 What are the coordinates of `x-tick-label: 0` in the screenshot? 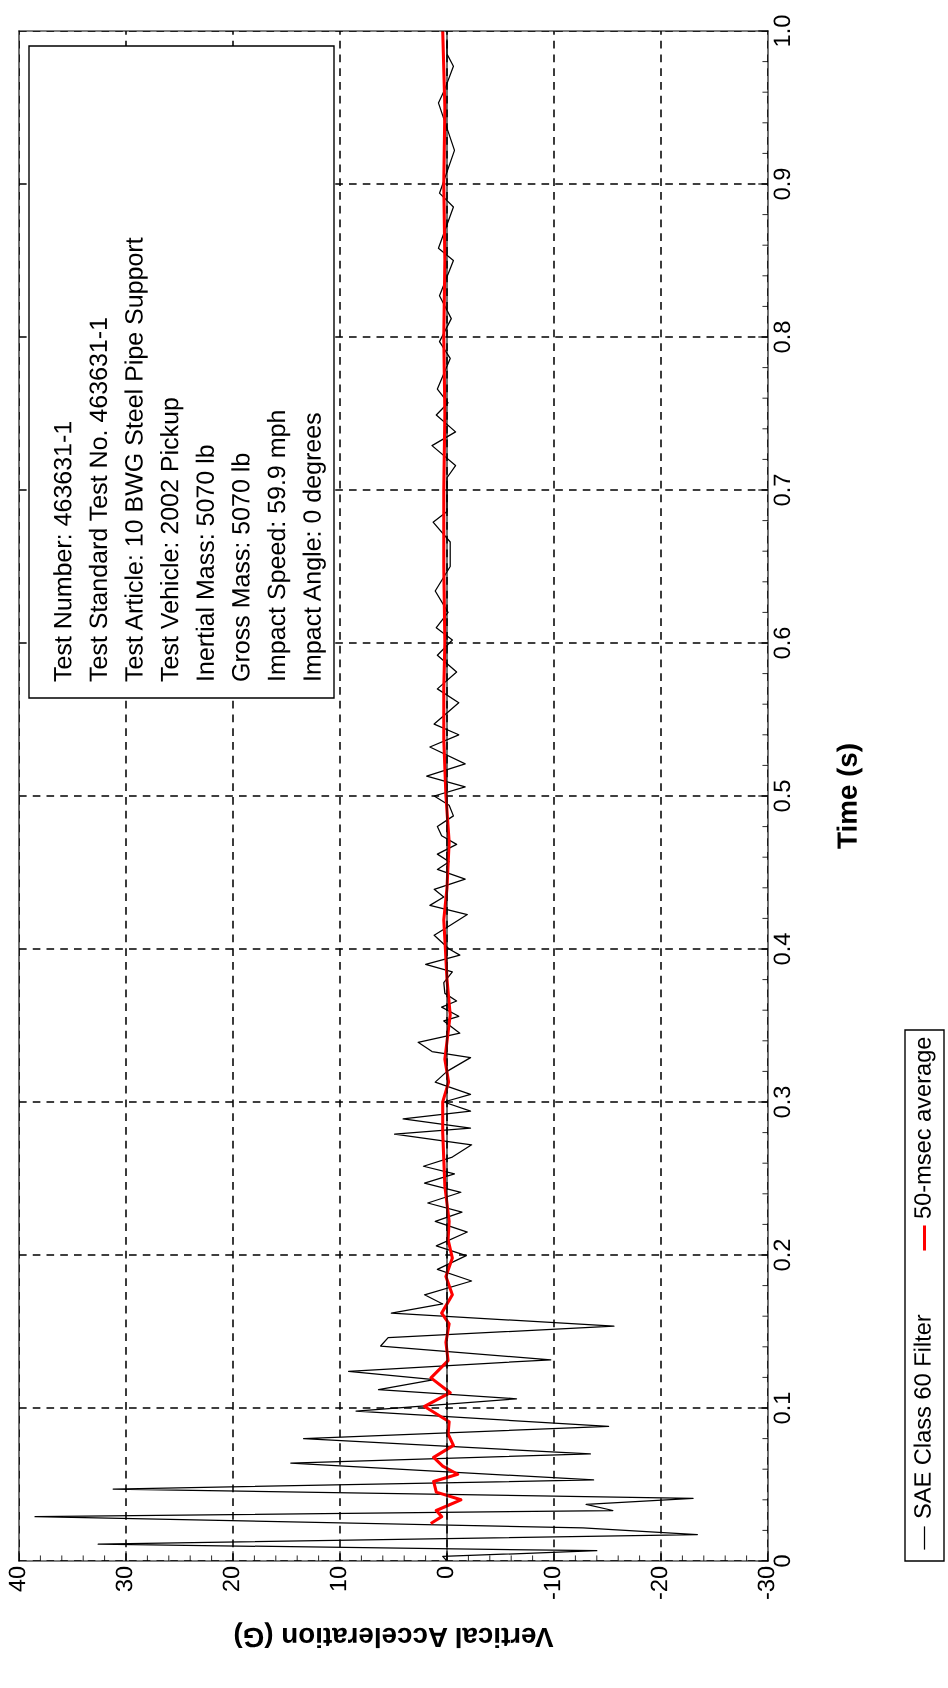 It's located at (445, 1572).